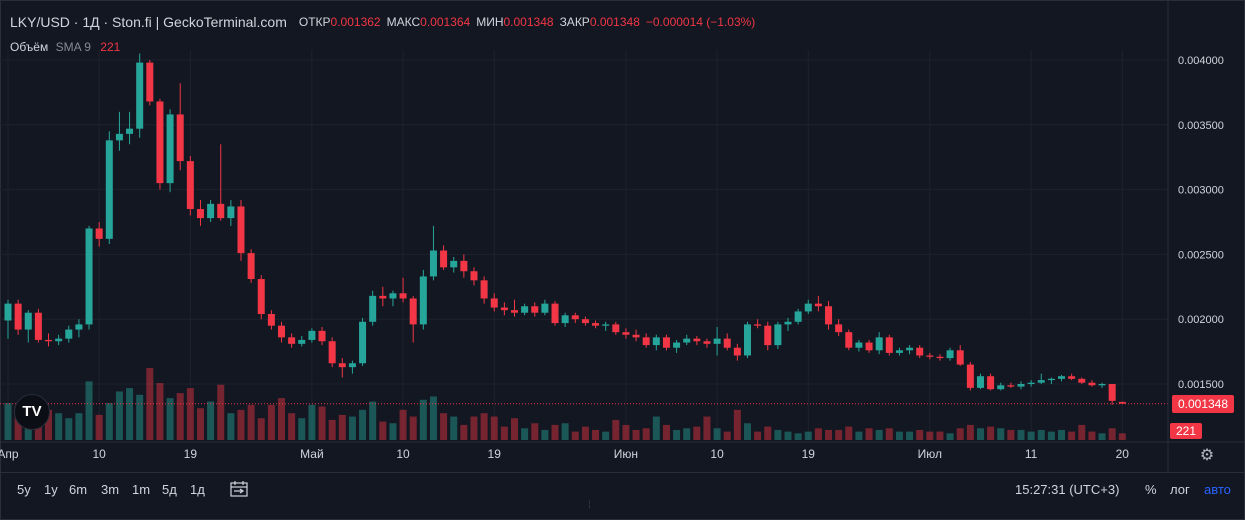 This screenshot has height=520, width=1245. What do you see at coordinates (622, 451) in the screenshot?
I see `time-axis: Апр 10 19 Май 10 19 Июн 10 19 Июл 11 20` at bounding box center [622, 451].